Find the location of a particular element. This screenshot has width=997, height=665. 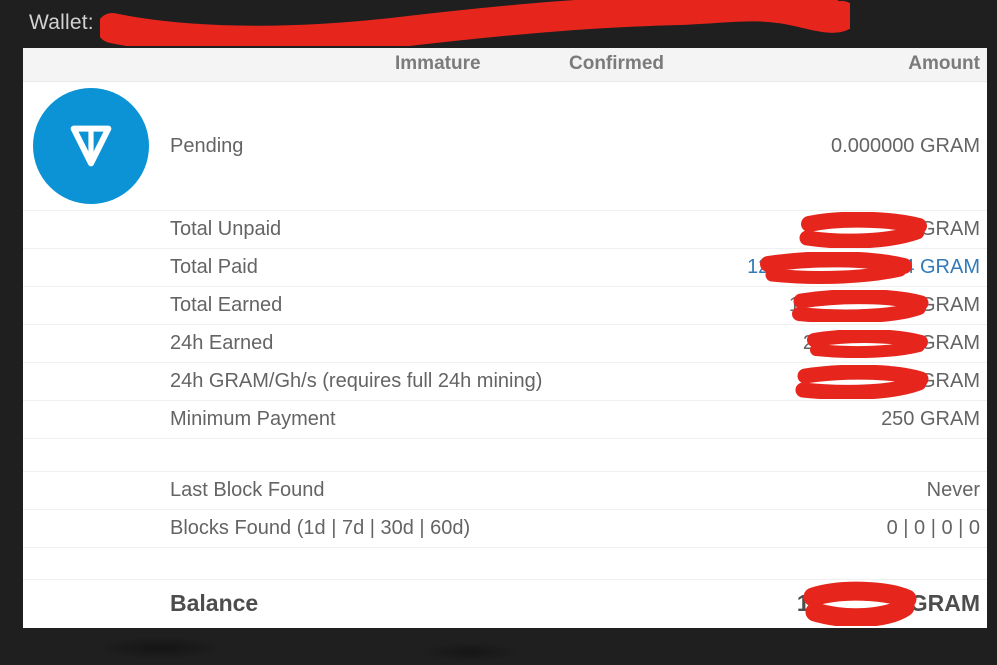

row-amount: 0 | 0 | 0 | 0 is located at coordinates (933, 528).